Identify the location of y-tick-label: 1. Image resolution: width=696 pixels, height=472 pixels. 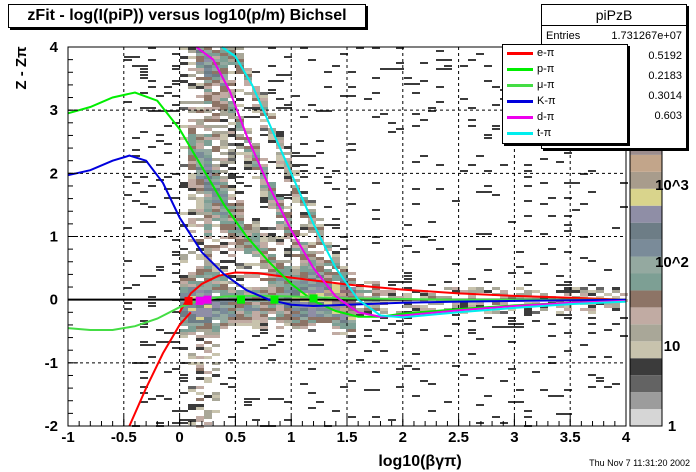
(54, 237).